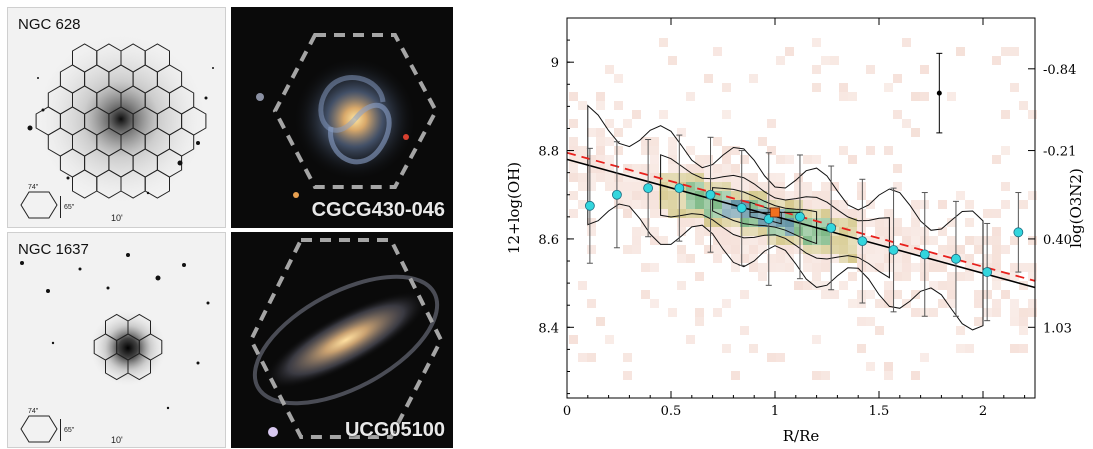  I want to click on contour-line, so click(765, 216).